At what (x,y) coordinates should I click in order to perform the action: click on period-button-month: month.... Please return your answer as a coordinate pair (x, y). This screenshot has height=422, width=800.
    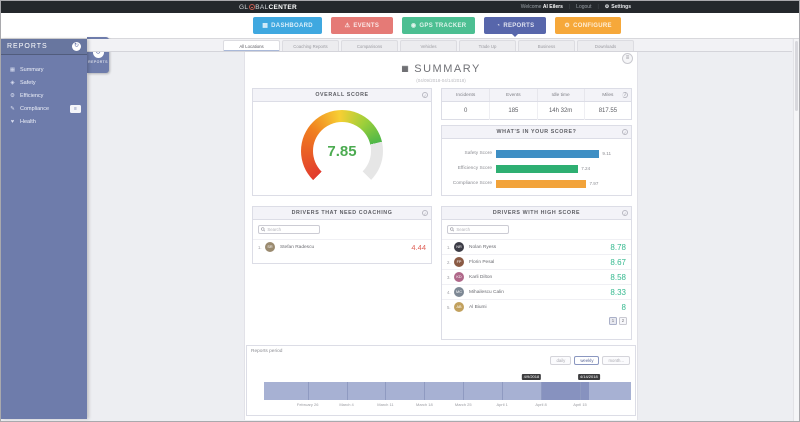
    Looking at the image, I should click on (616, 360).